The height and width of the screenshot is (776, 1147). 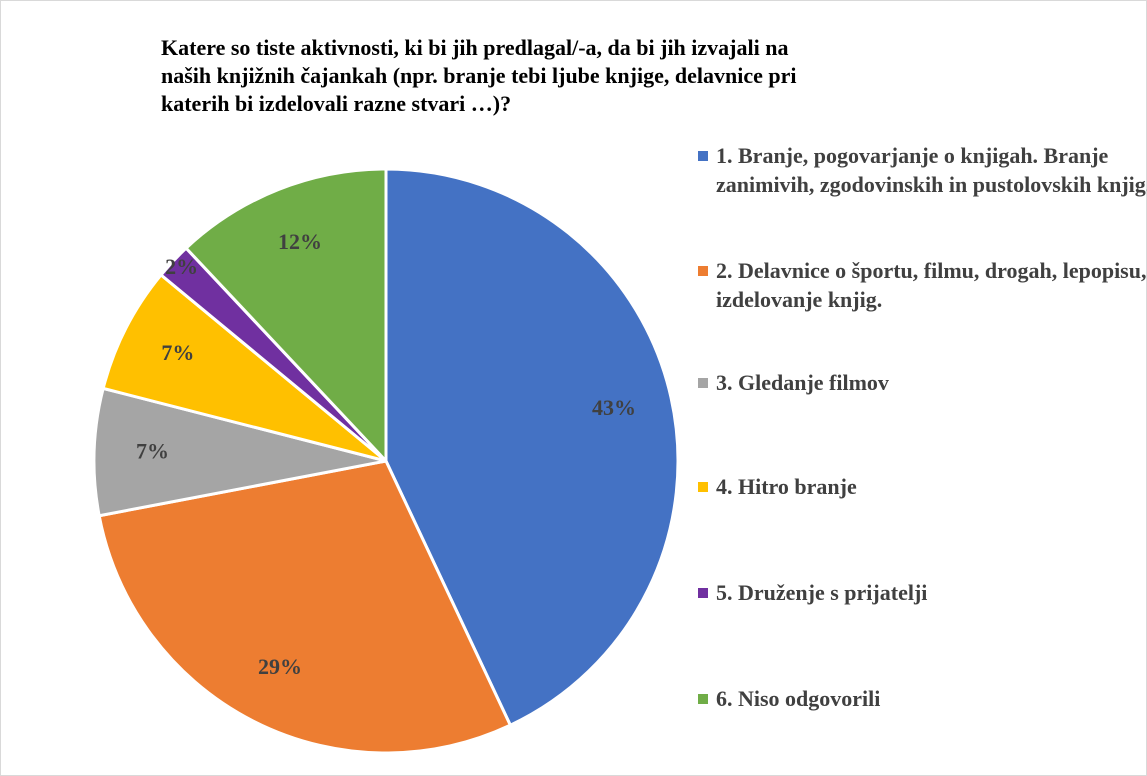 What do you see at coordinates (922, 698) in the screenshot?
I see `legend-item: 6. Niso odgovorili` at bounding box center [922, 698].